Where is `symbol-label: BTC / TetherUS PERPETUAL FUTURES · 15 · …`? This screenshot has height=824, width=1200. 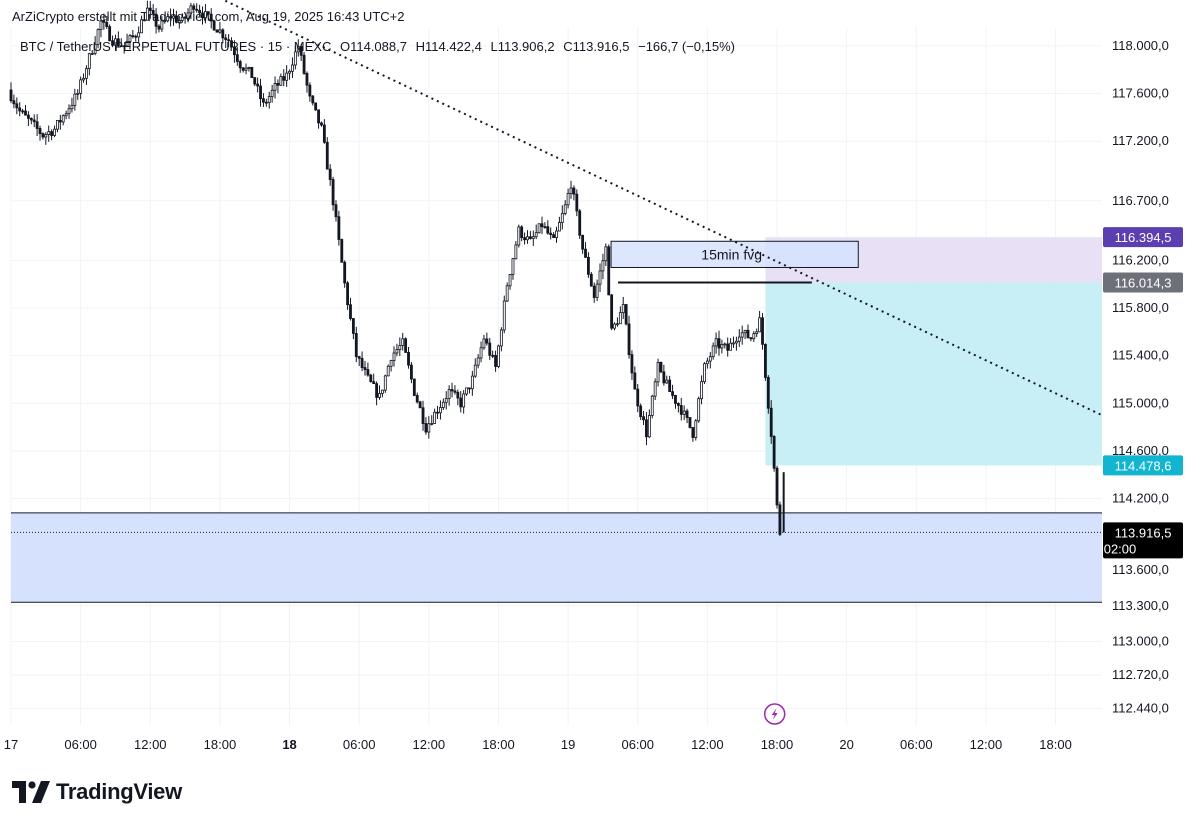
symbol-label: BTC / TetherUS PERPETUAL FUTURES · 15 · … is located at coordinates (176, 46).